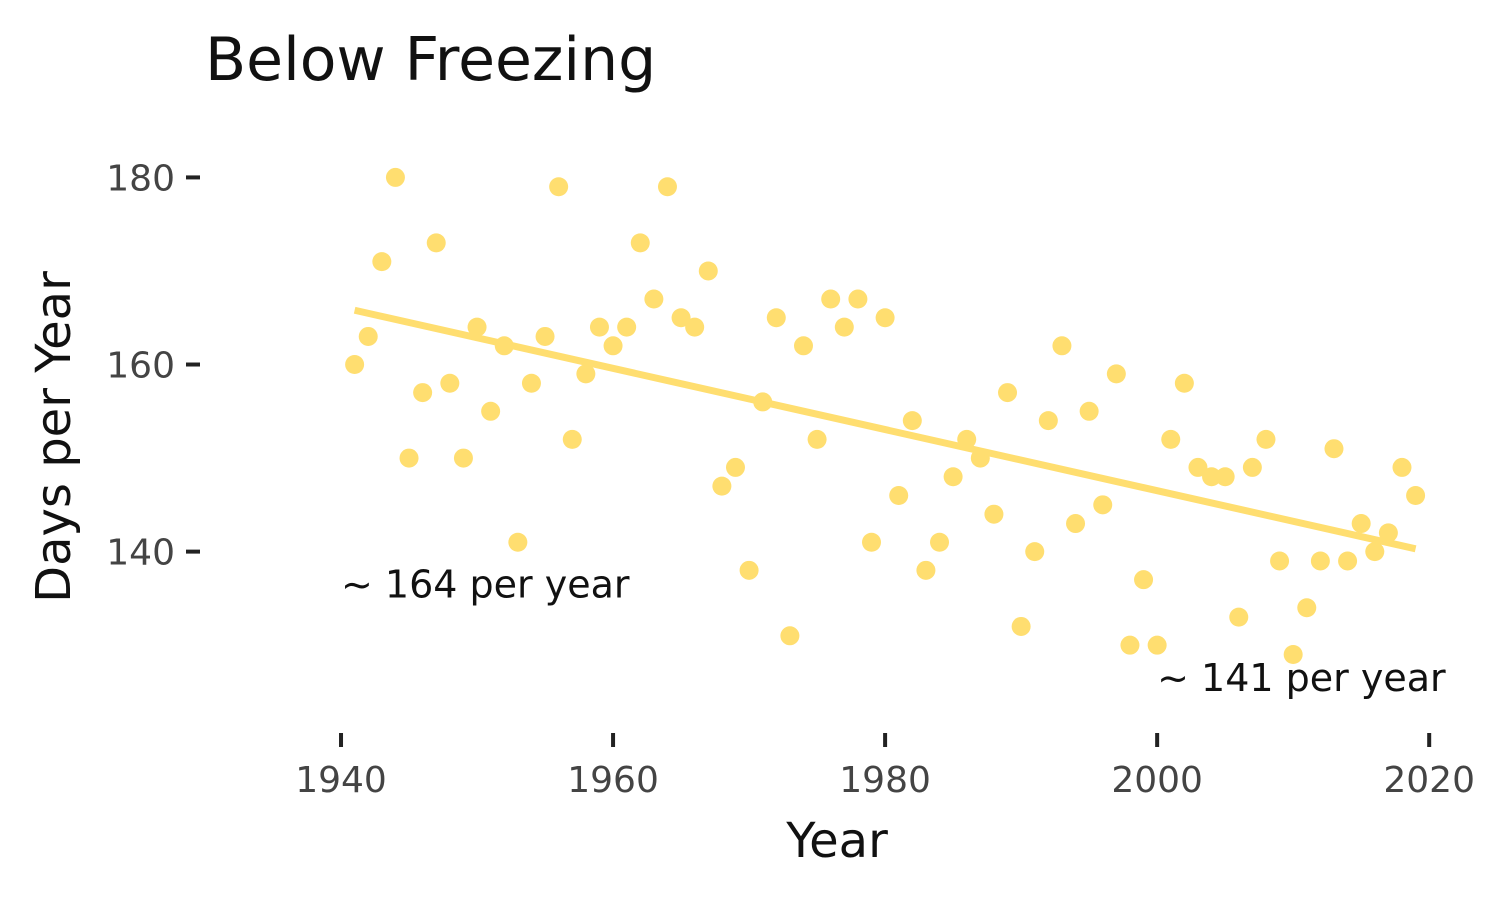 The image size is (1500, 900). I want to click on annotation-label: ~ 164 per year, so click(485, 584).